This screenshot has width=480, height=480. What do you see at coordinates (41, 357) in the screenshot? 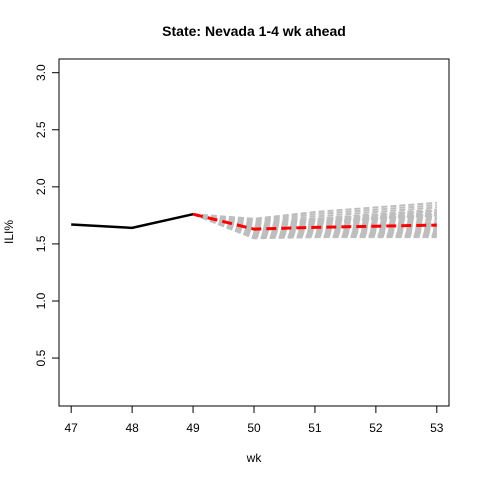
I see `y-tick-label: 0.5` at bounding box center [41, 357].